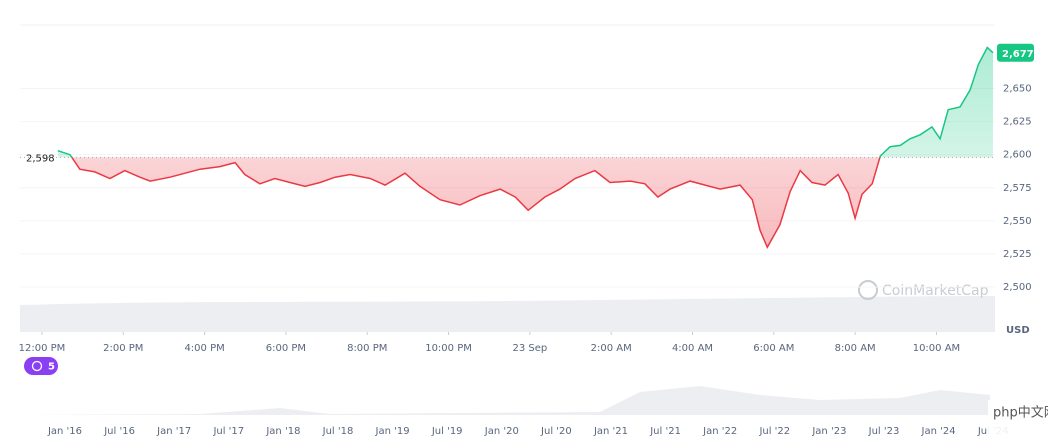  What do you see at coordinates (204, 348) in the screenshot?
I see `x-tick-label: 4:00 PM` at bounding box center [204, 348].